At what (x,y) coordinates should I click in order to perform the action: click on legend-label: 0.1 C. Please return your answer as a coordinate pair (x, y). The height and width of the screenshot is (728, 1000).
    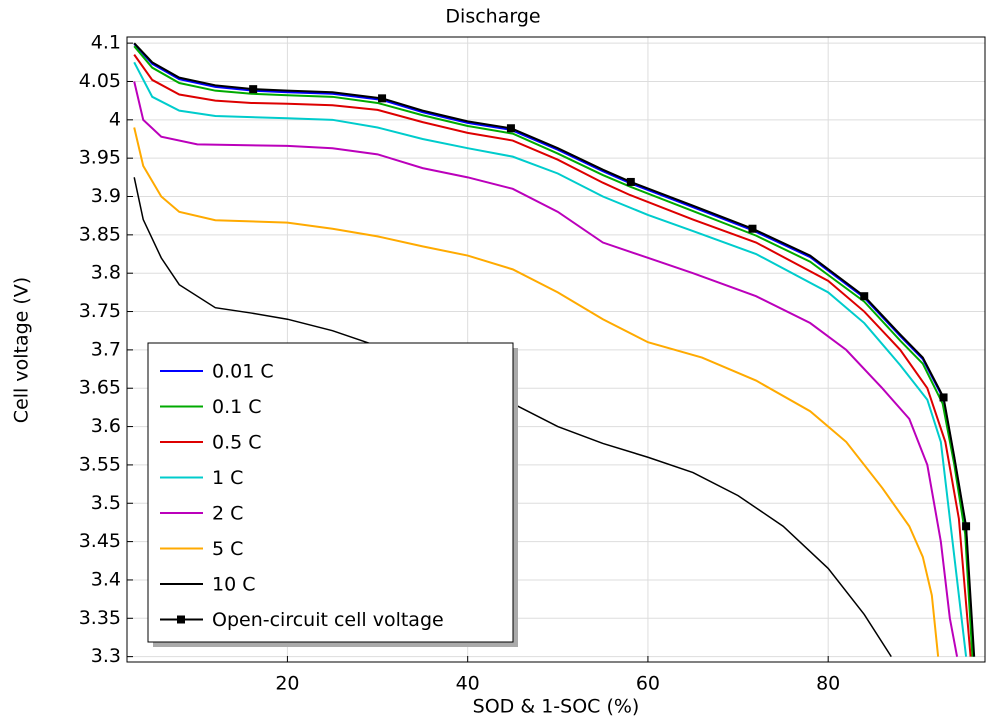
    Looking at the image, I should click on (237, 407).